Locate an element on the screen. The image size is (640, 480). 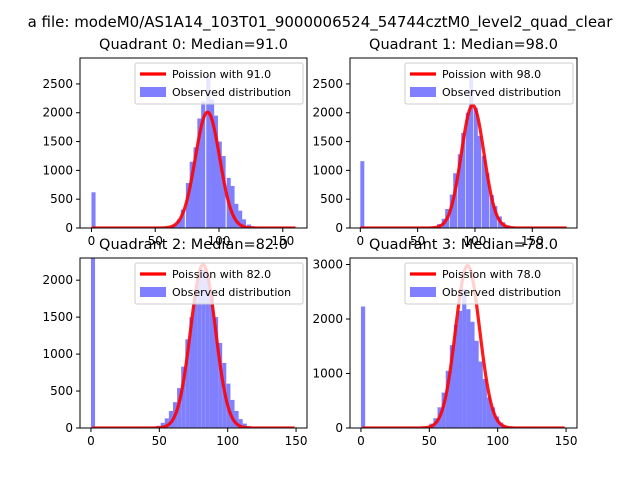
subplot-title: Quadrant 1: Median=98.0 is located at coordinates (463, 45).